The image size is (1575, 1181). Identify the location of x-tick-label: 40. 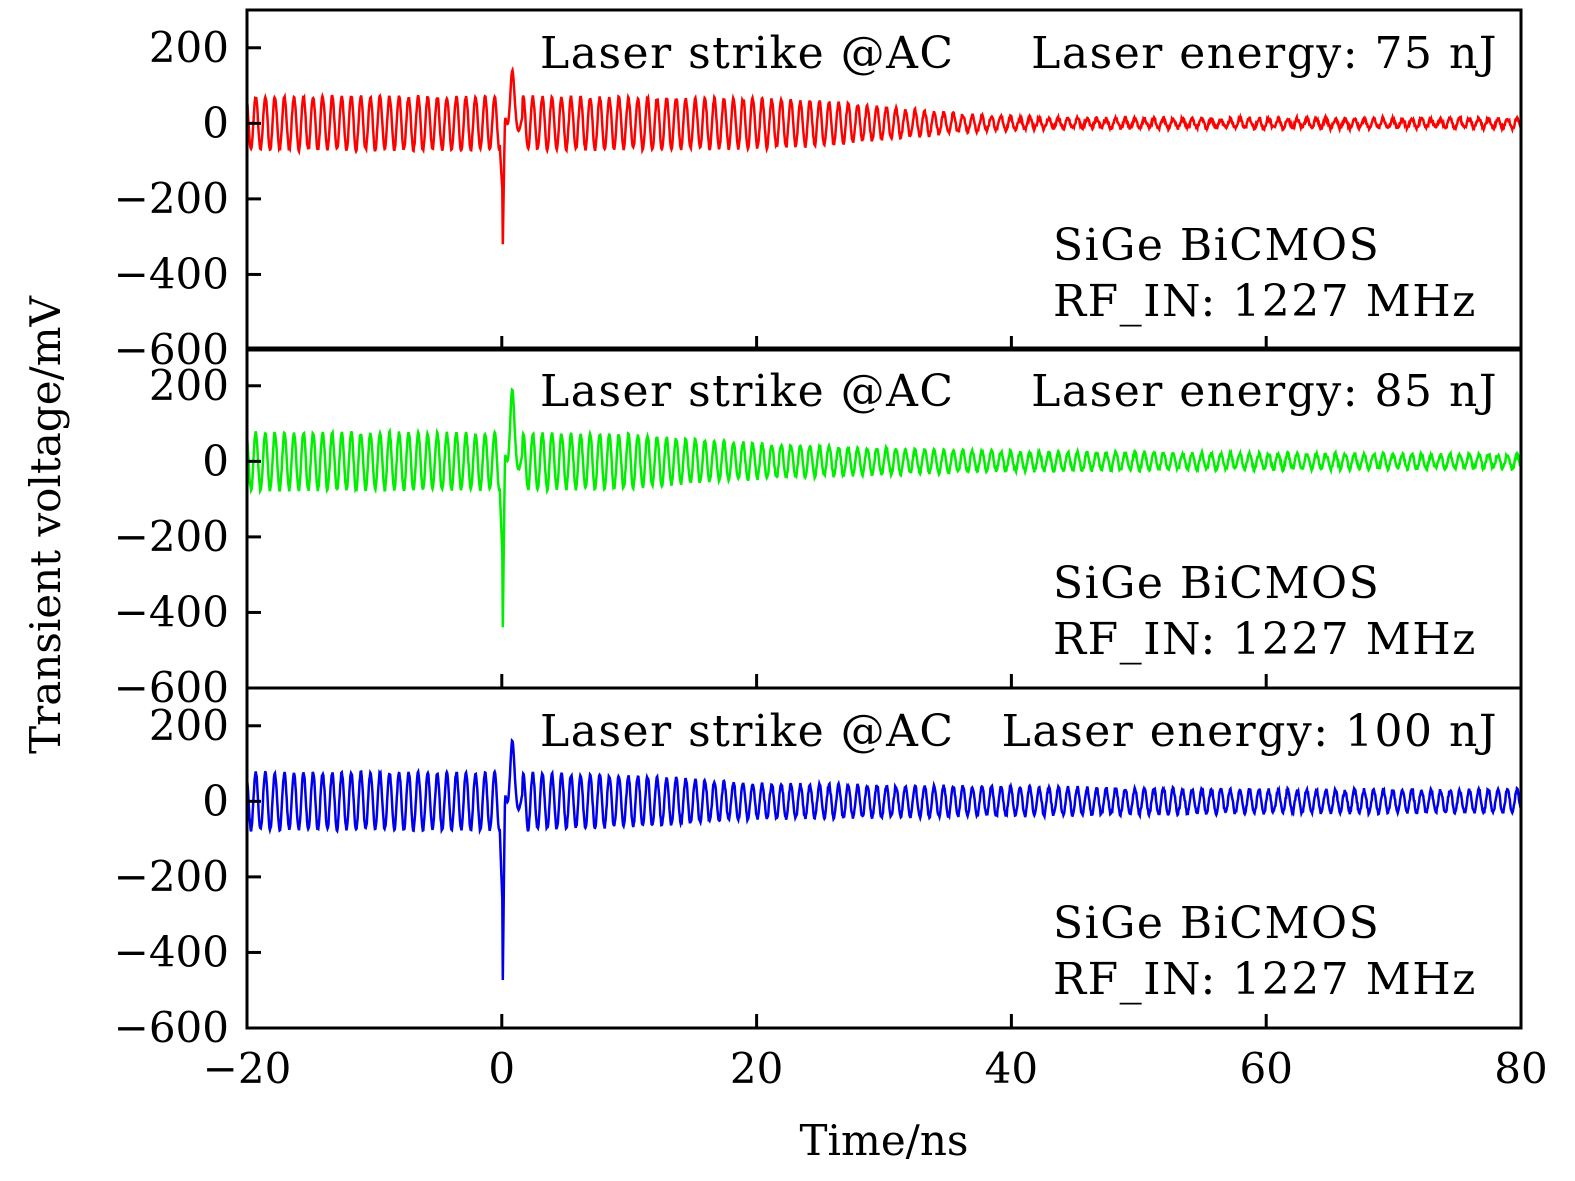
(1011, 1068).